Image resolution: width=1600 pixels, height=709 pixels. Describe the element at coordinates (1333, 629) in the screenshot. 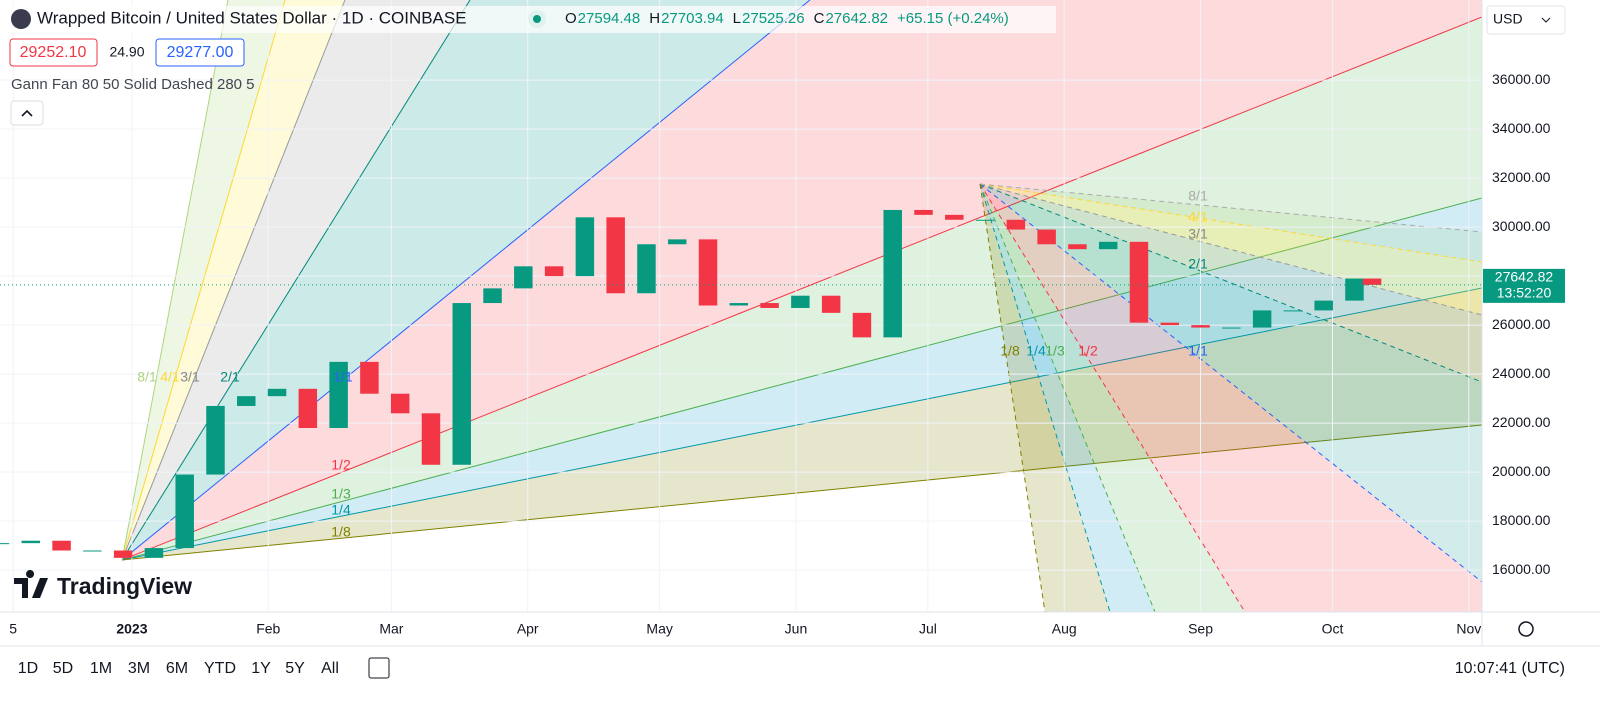

I see `x-tick-label: Oct` at that location.